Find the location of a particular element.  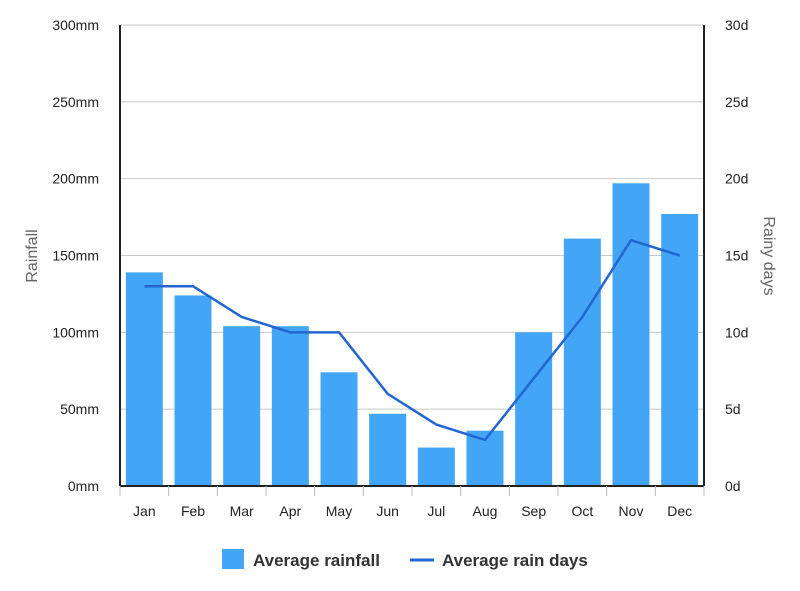

left-axis-title: Rainfall is located at coordinates (32, 255).